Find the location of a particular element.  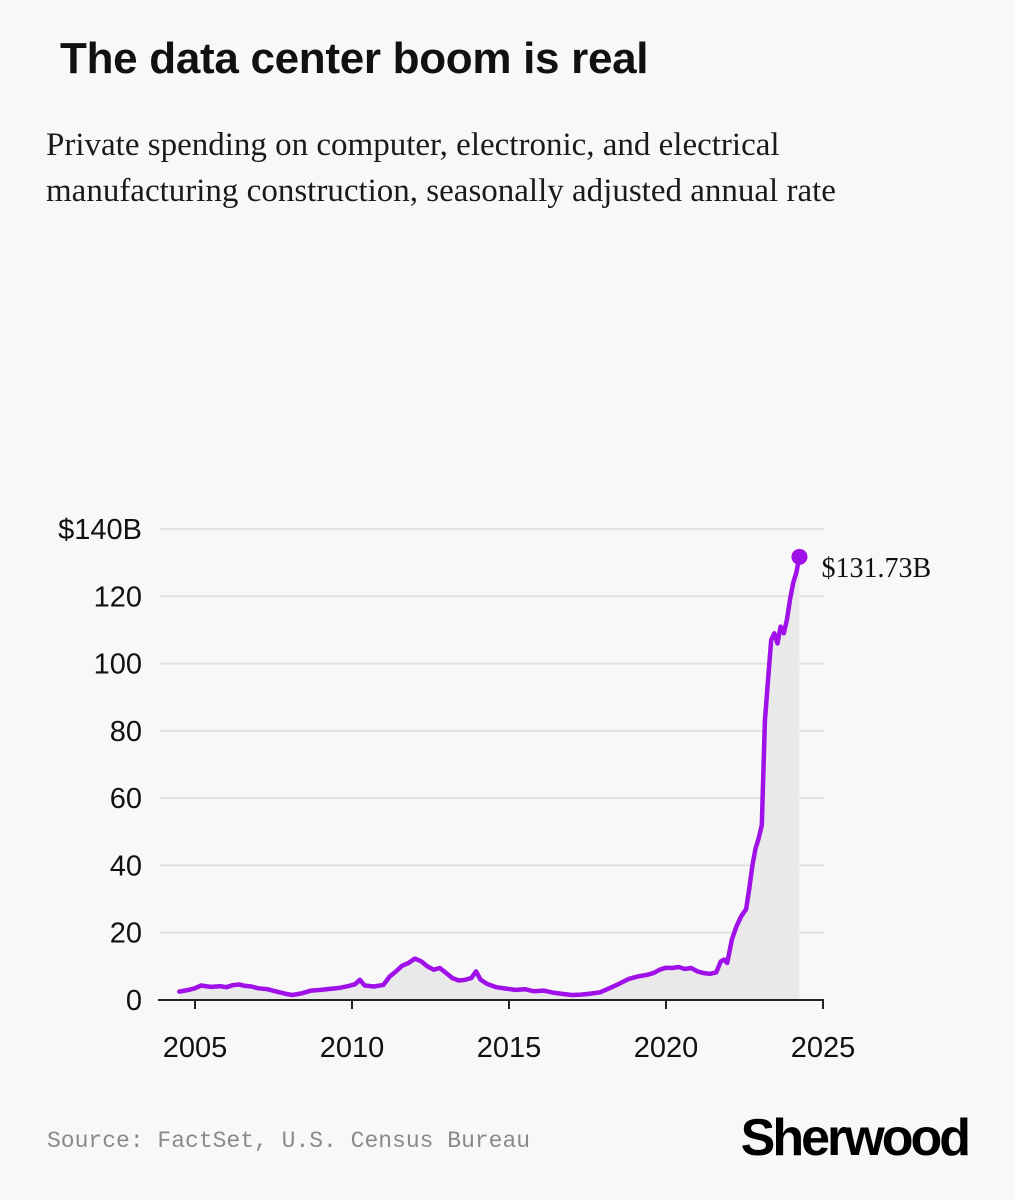

y-tick-label-80: 80 is located at coordinates (126, 732).